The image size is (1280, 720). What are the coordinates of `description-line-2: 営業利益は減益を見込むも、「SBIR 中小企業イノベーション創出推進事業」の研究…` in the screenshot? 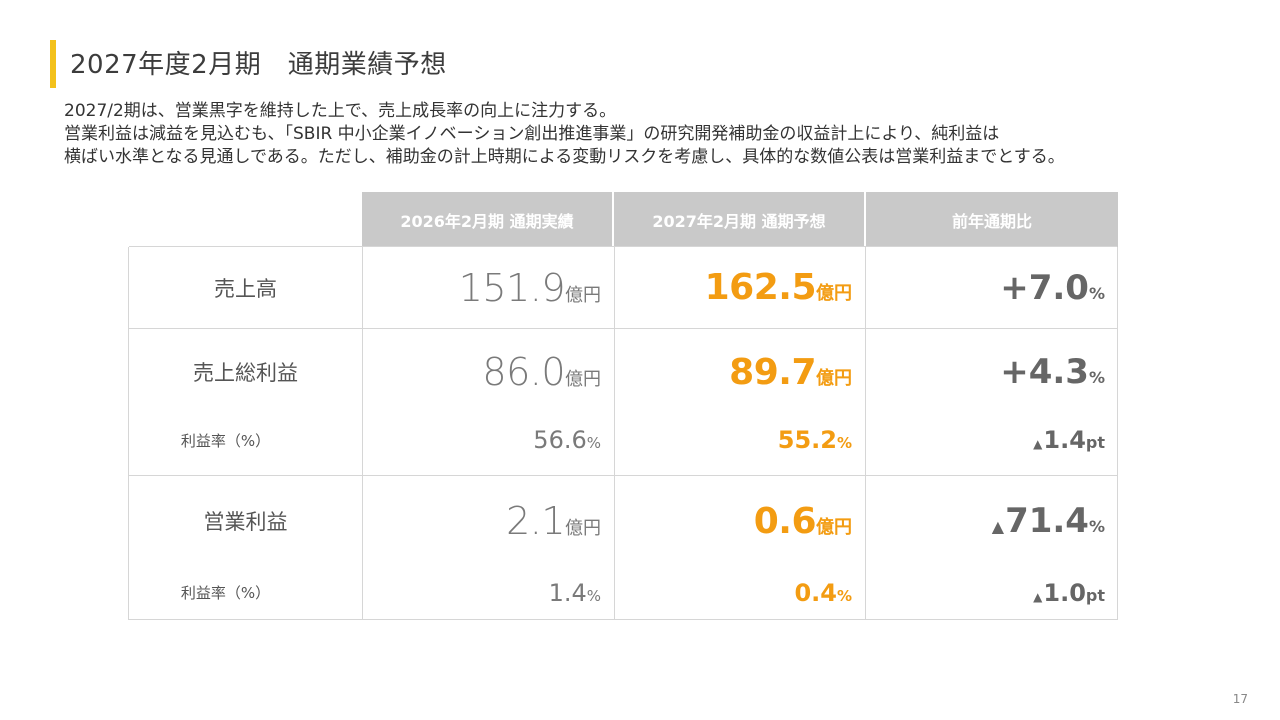 It's located at (532, 134).